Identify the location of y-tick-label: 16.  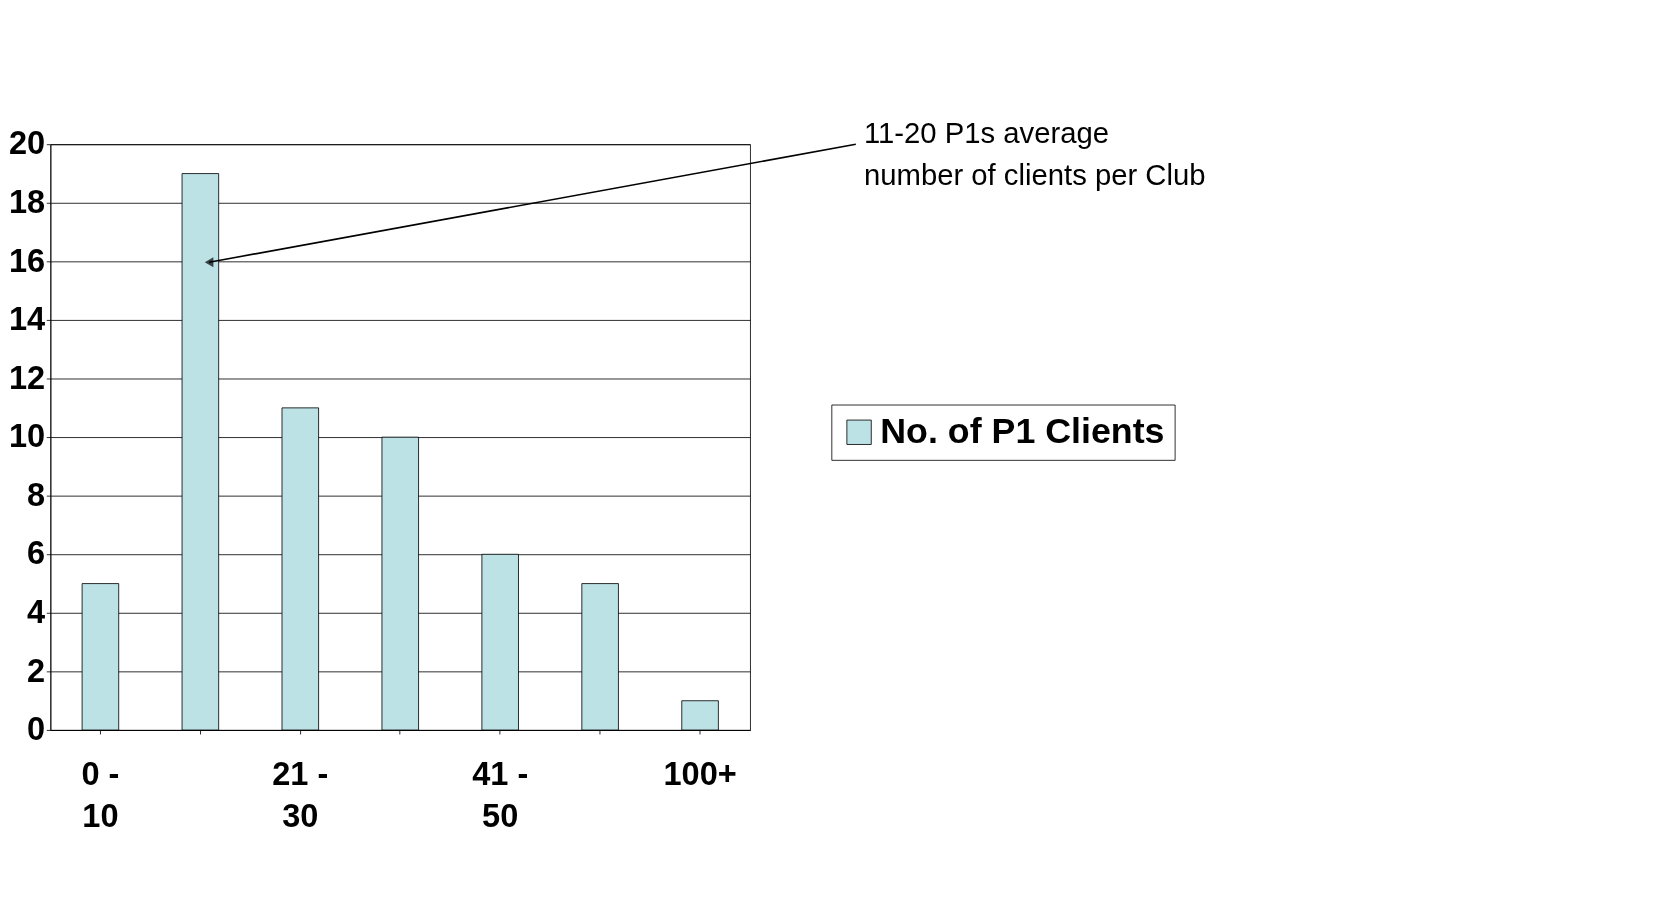
(27, 260).